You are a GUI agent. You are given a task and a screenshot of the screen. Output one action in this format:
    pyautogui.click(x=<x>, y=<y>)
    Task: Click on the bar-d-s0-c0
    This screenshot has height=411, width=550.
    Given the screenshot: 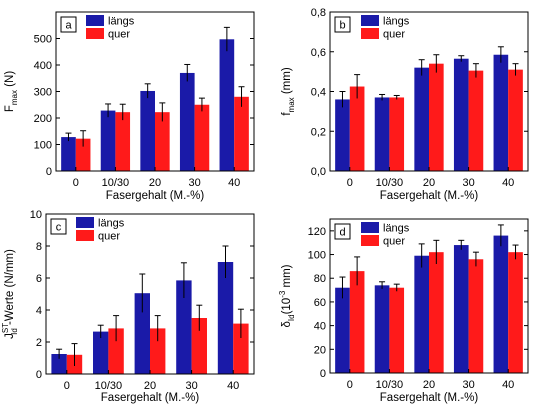 What is the action you would take?
    pyautogui.click(x=342, y=330)
    